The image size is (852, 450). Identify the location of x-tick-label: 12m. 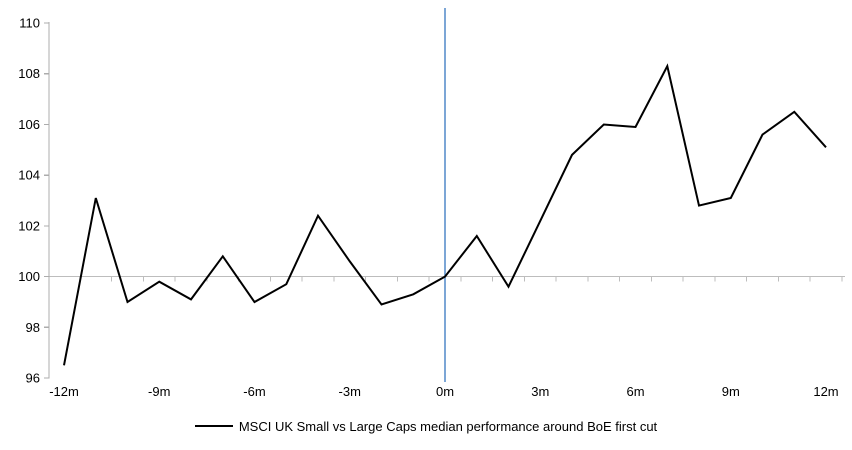
(825, 391).